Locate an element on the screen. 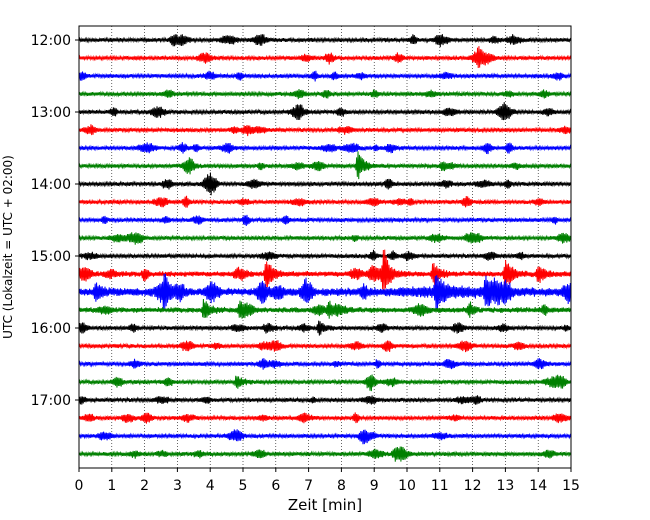  y-tick-label: 16:00 is located at coordinates (51, 329).